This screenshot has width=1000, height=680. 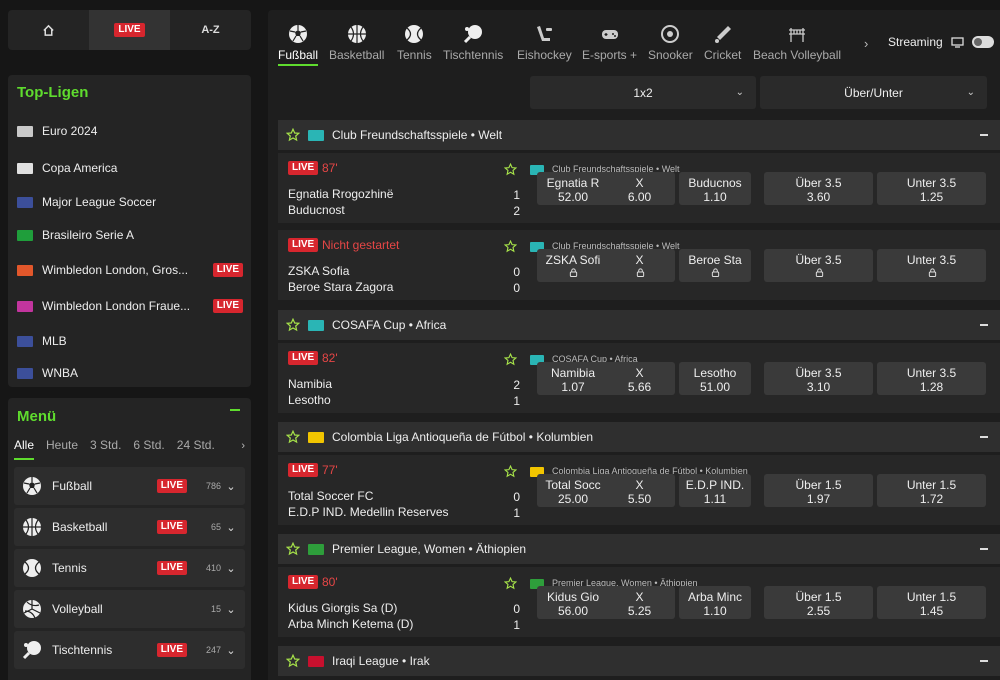 What do you see at coordinates (573, 602) in the screenshot?
I see `odds-button: Kidus Gio 56.00` at bounding box center [573, 602].